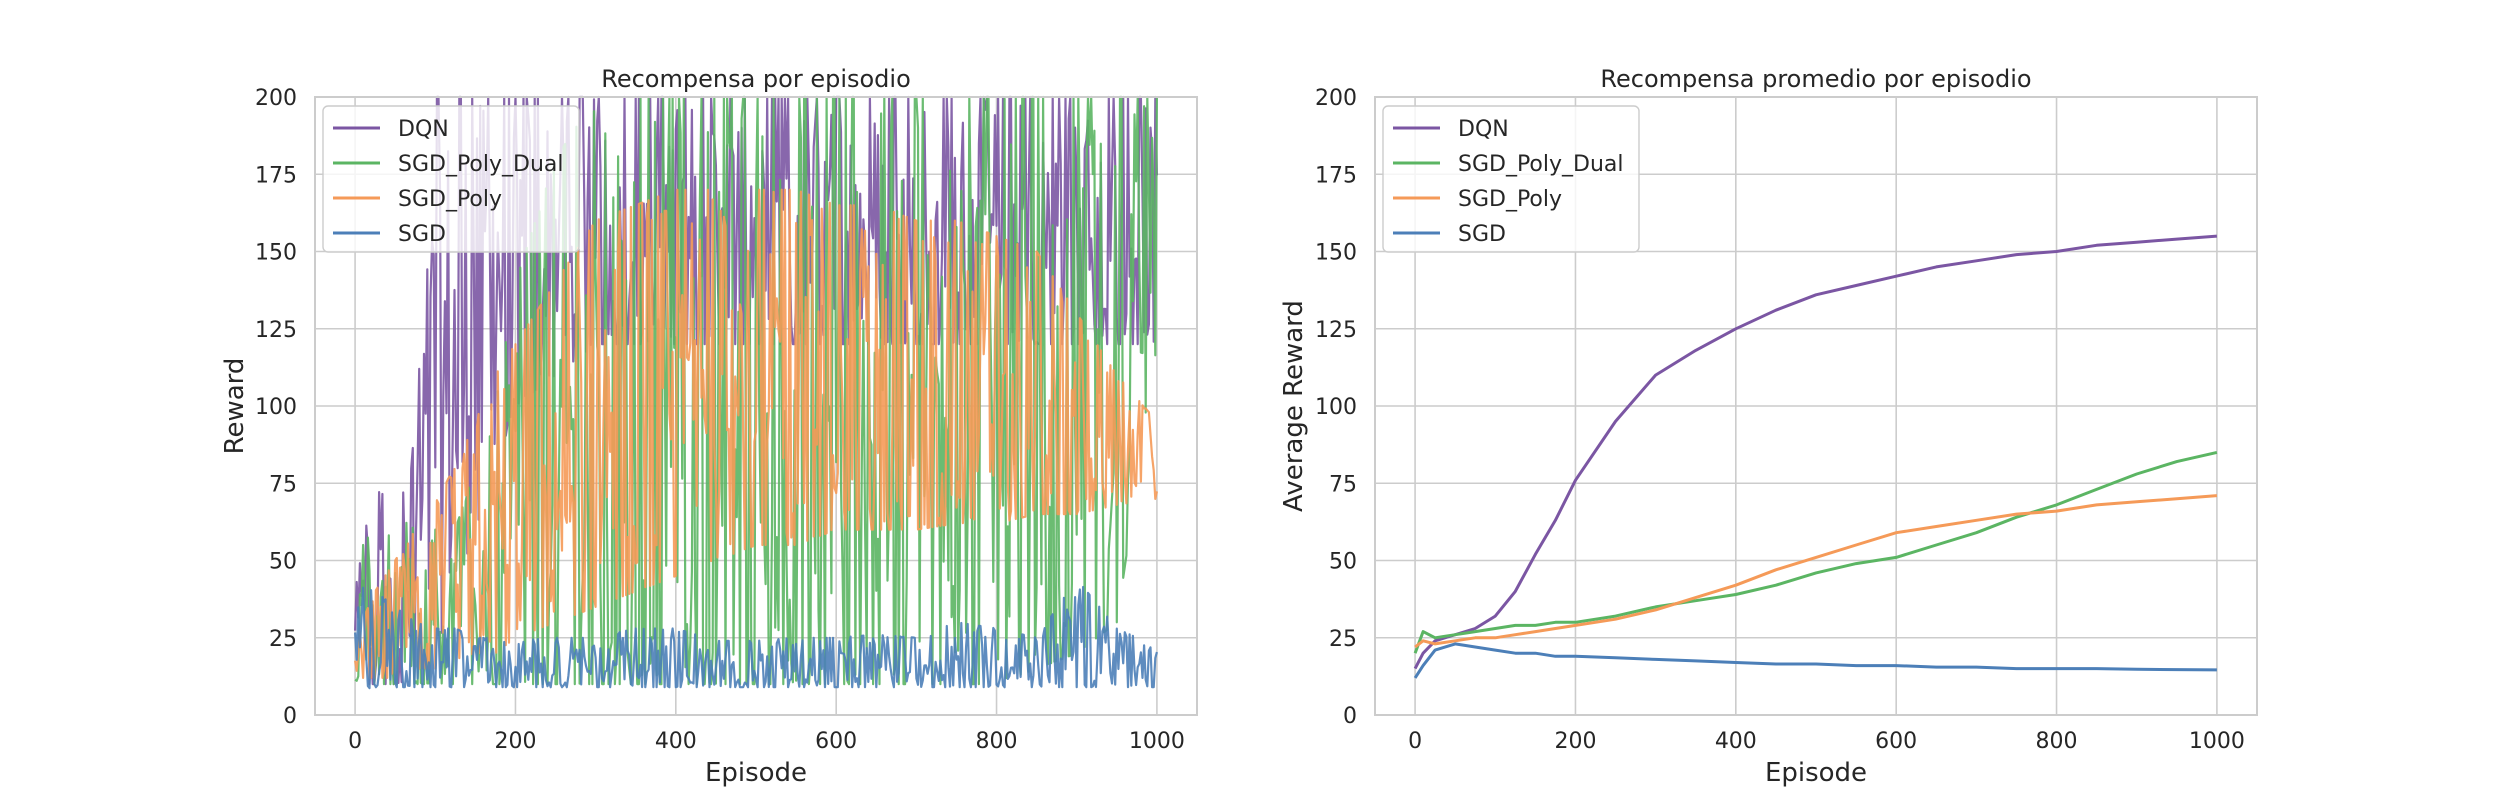 This screenshot has width=2500, height=800. I want to click on y-axis-label: Reward, so click(235, 406).